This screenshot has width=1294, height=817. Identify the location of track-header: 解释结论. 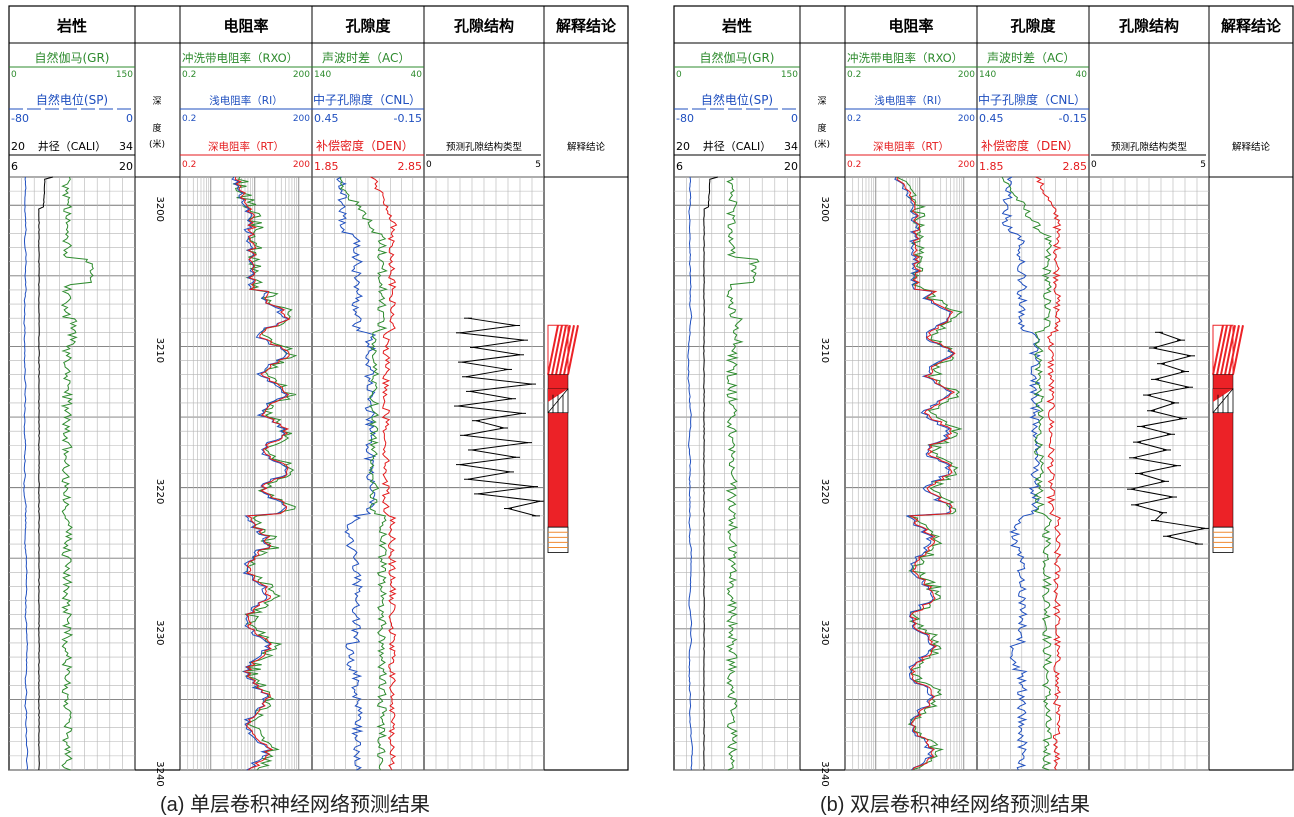
(1251, 26).